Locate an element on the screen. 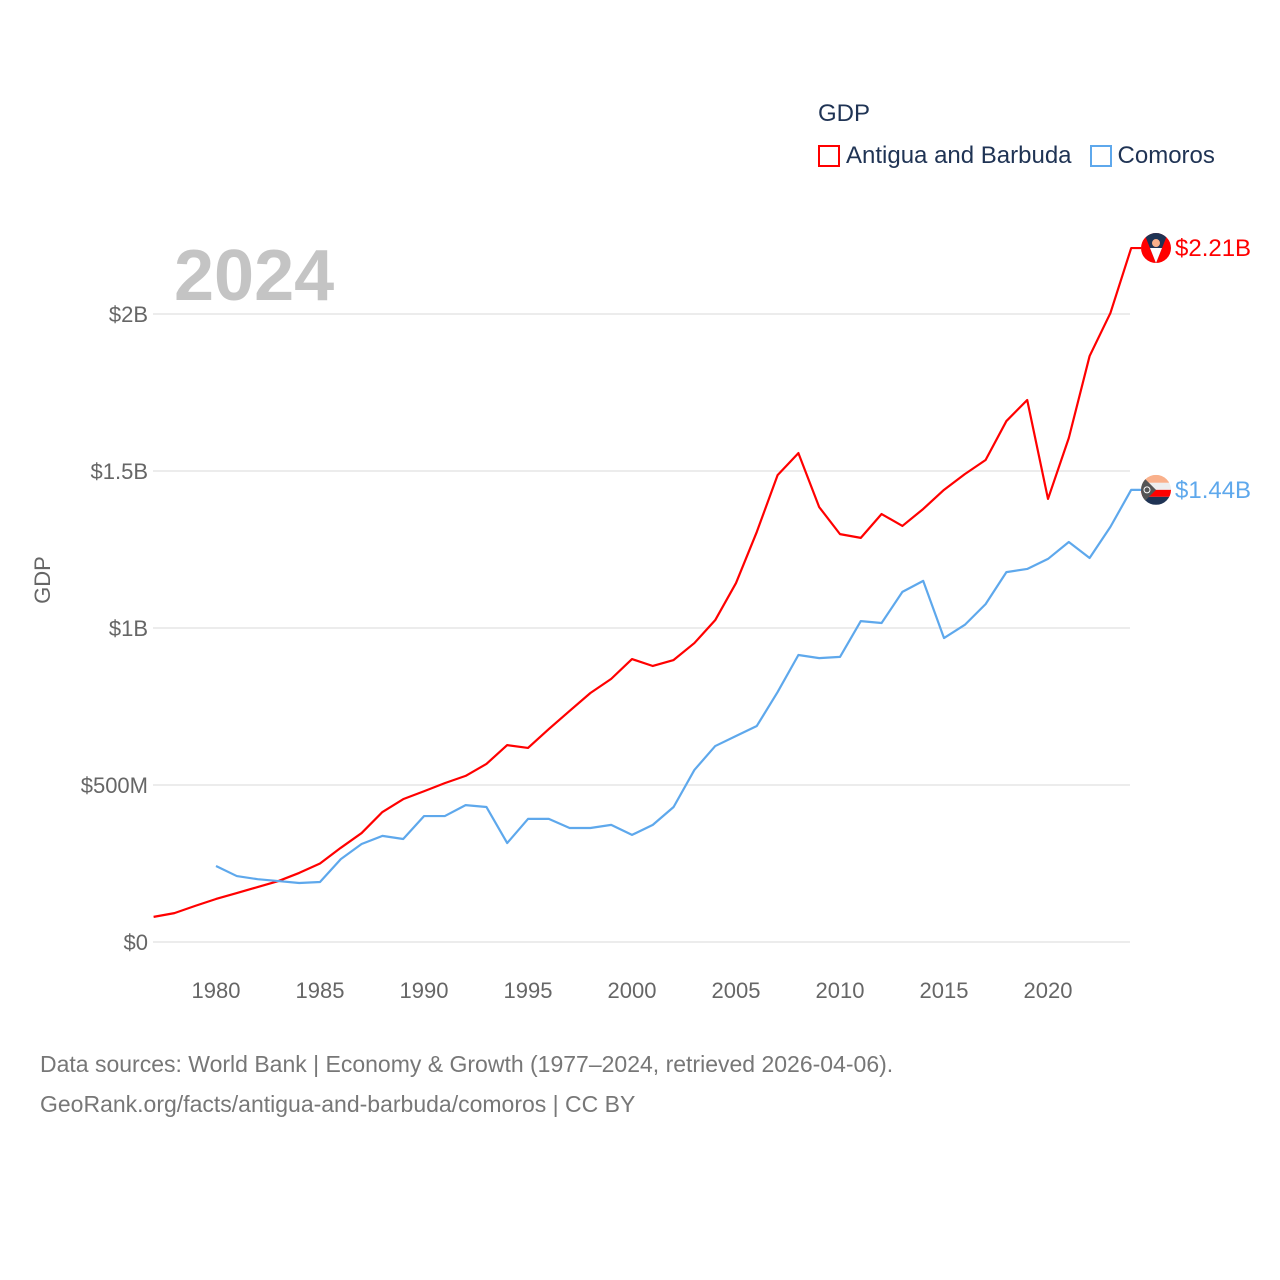 The width and height of the screenshot is (1280, 1280). comoros-flag-icon is located at coordinates (1156, 489).